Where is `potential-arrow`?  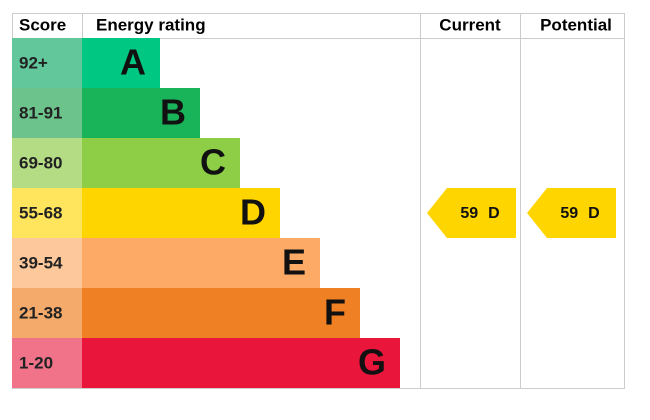 potential-arrow is located at coordinates (571, 213).